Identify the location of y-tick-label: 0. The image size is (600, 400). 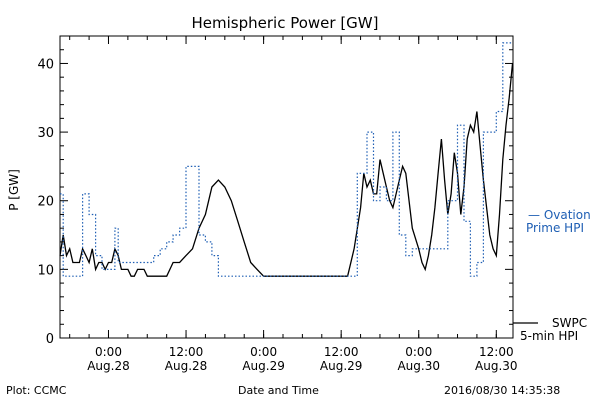
(50, 339).